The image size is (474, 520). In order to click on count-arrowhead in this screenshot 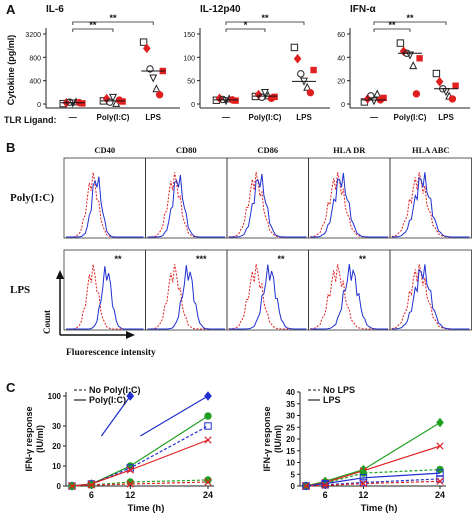, I will do `click(60, 274)`.